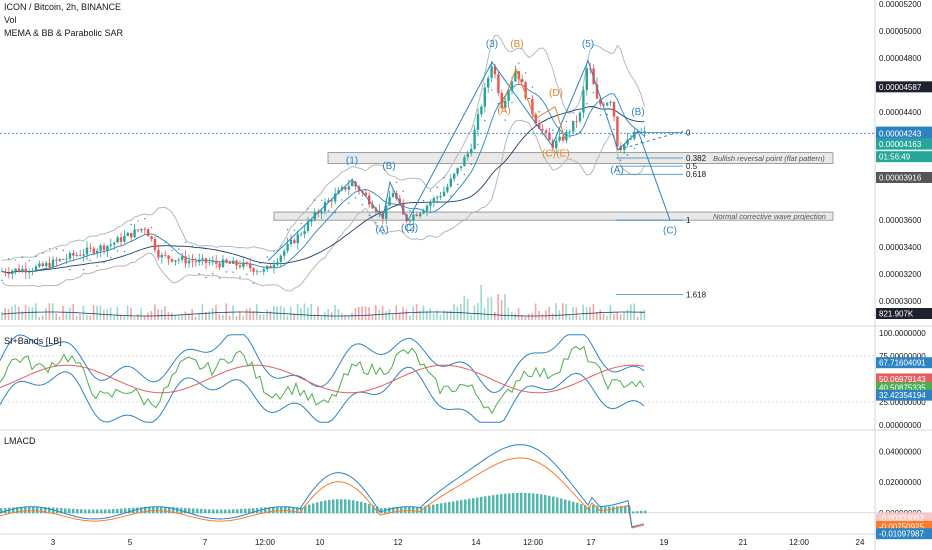 Image resolution: width=932 pixels, height=550 pixels. Describe the element at coordinates (900, 87) in the screenshot. I see `price-badge-text: 0.00004587` at that location.